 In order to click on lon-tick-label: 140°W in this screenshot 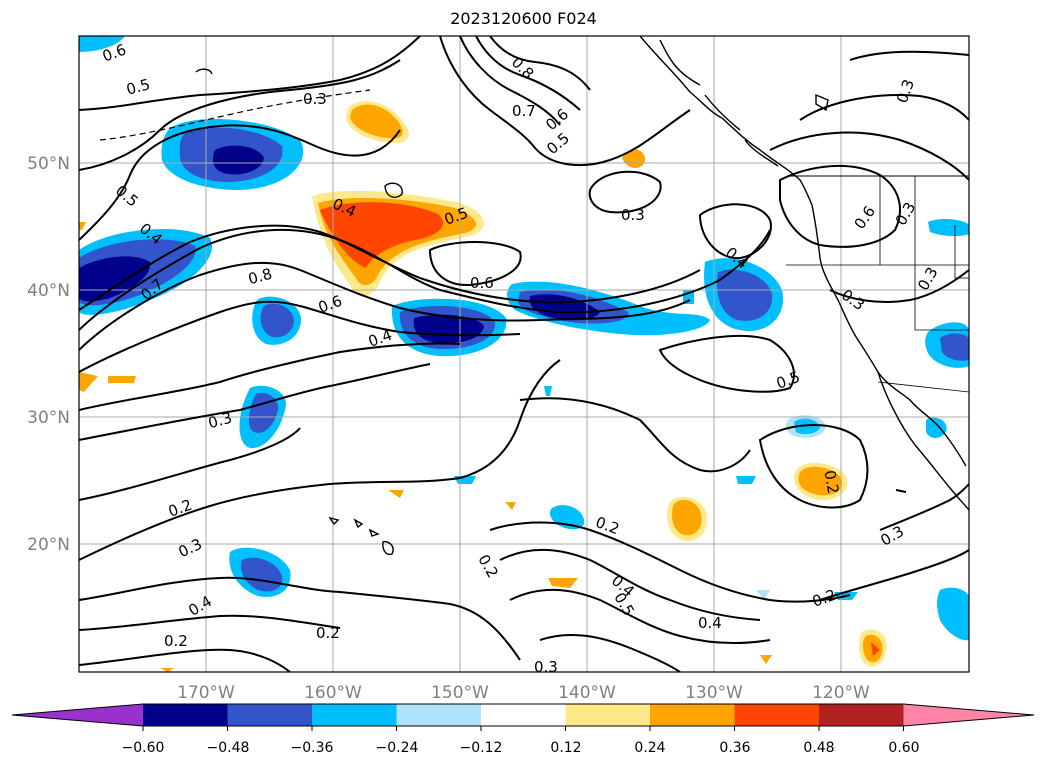, I will do `click(587, 693)`.